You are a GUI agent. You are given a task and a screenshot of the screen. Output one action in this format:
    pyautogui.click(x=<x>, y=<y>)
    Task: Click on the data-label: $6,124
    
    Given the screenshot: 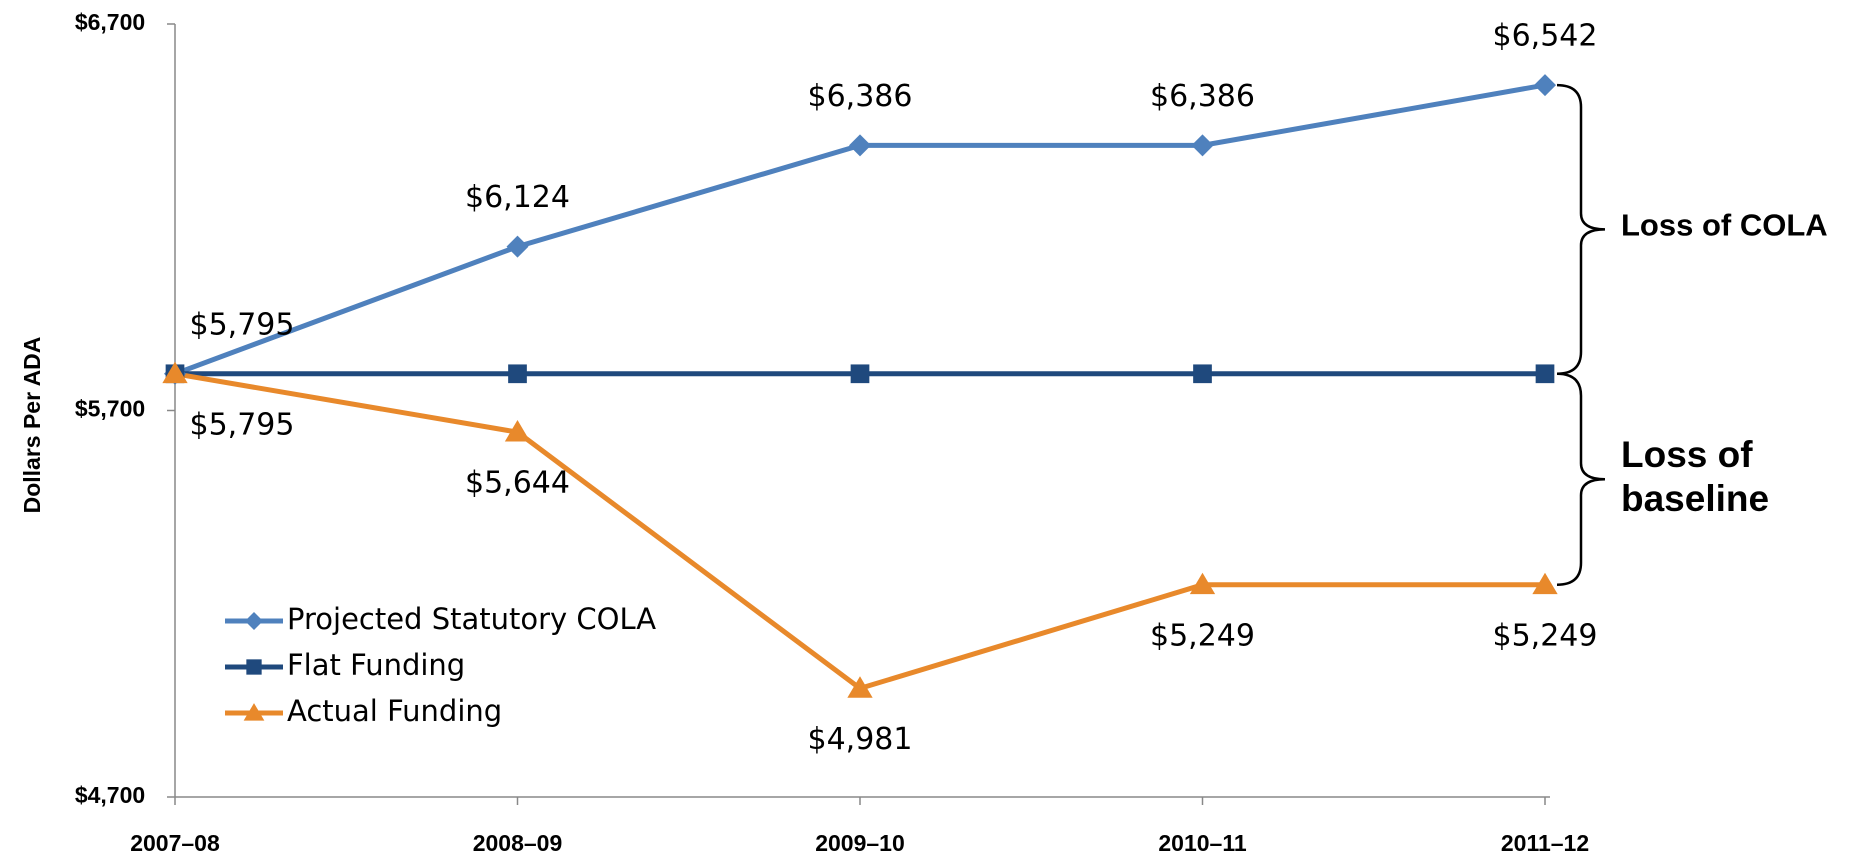 What is the action you would take?
    pyautogui.click(x=517, y=197)
    